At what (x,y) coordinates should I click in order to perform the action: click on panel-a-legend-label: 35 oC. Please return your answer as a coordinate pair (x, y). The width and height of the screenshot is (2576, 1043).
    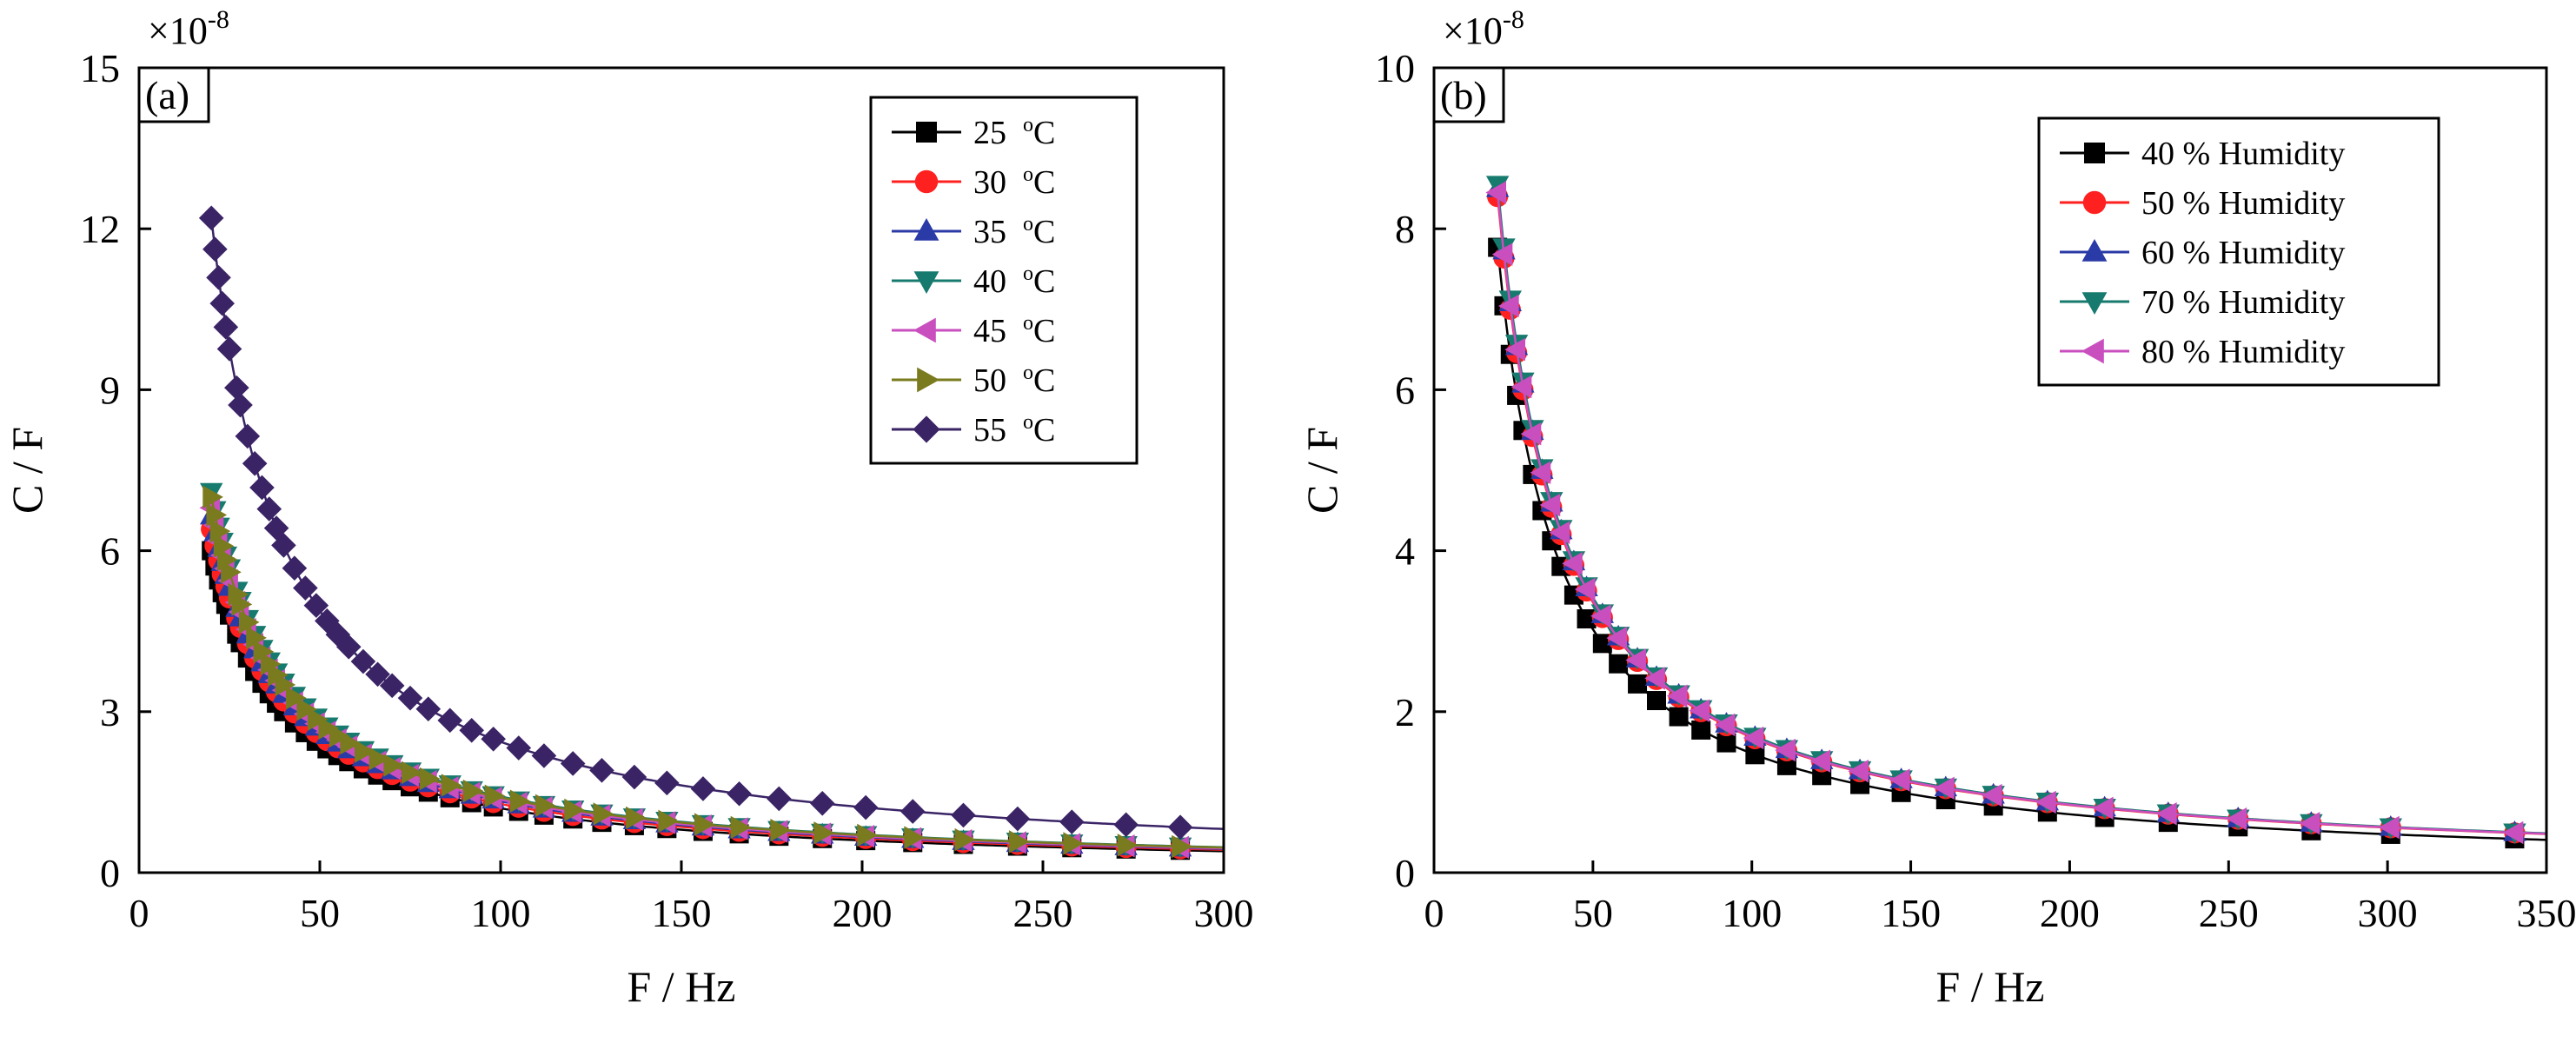
    Looking at the image, I should click on (1014, 231).